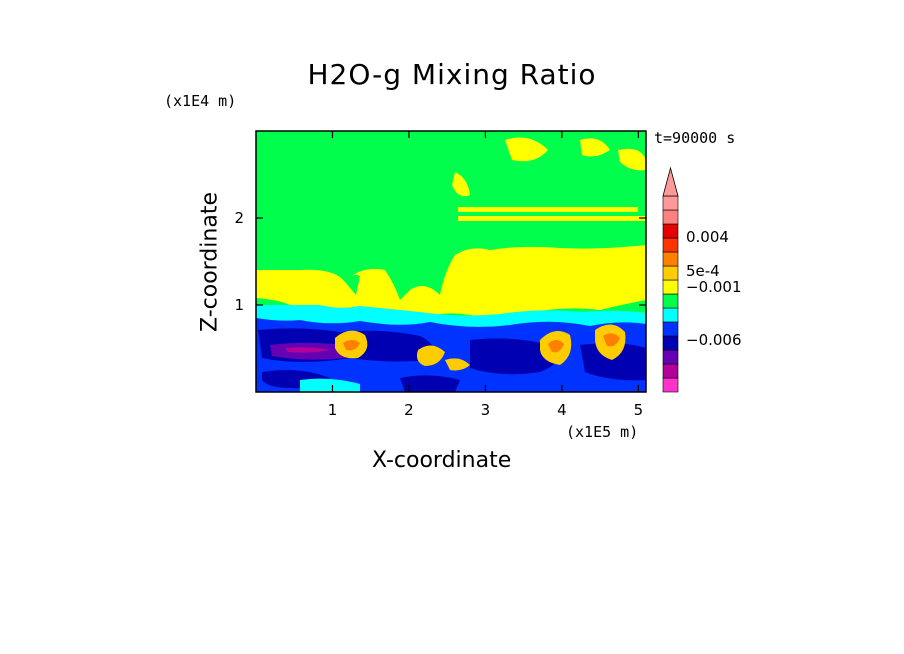  Describe the element at coordinates (714, 340) in the screenshot. I see `colorbar-label: −0.006` at that location.